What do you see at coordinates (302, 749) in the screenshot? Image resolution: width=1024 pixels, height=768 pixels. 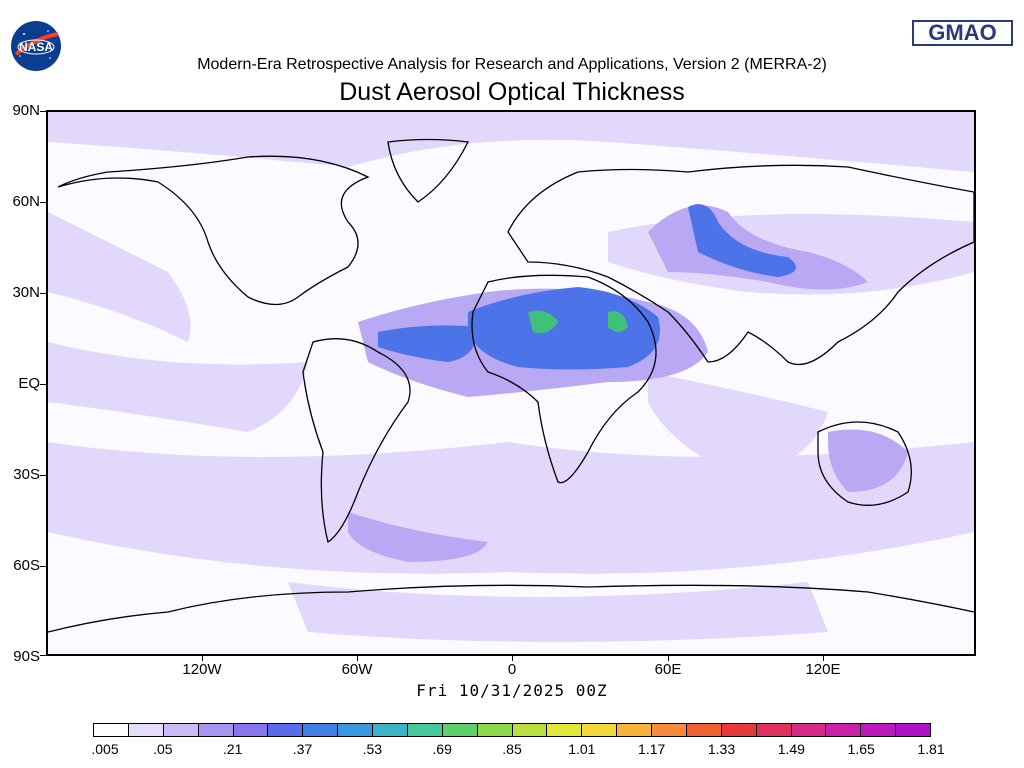 I see `colorbar-label: .37` at bounding box center [302, 749].